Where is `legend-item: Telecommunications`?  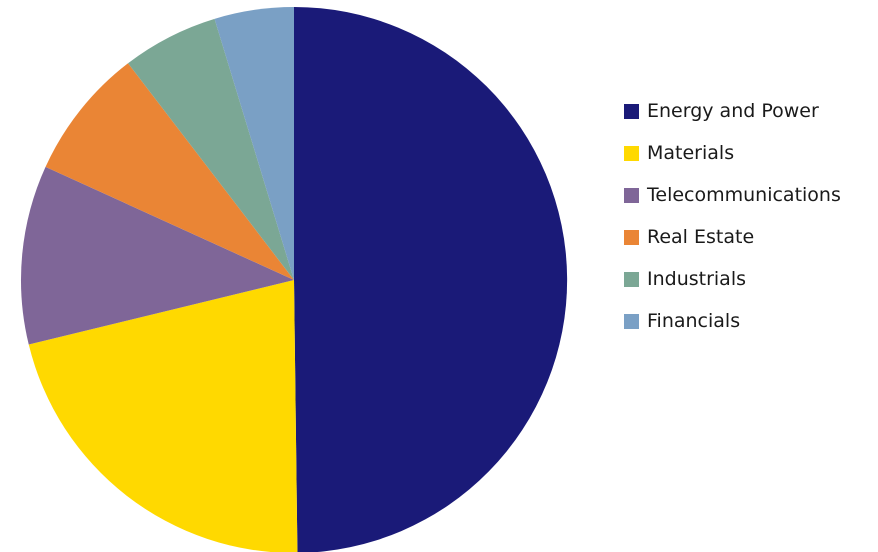 legend-item: Telecommunications is located at coordinates (732, 195).